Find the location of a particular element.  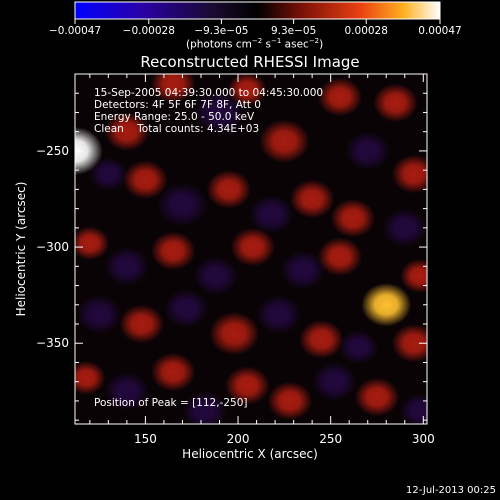

overlay-time-range: 15-Sep-2005 04:39:30.000 to 04:45:30.000 is located at coordinates (209, 93).